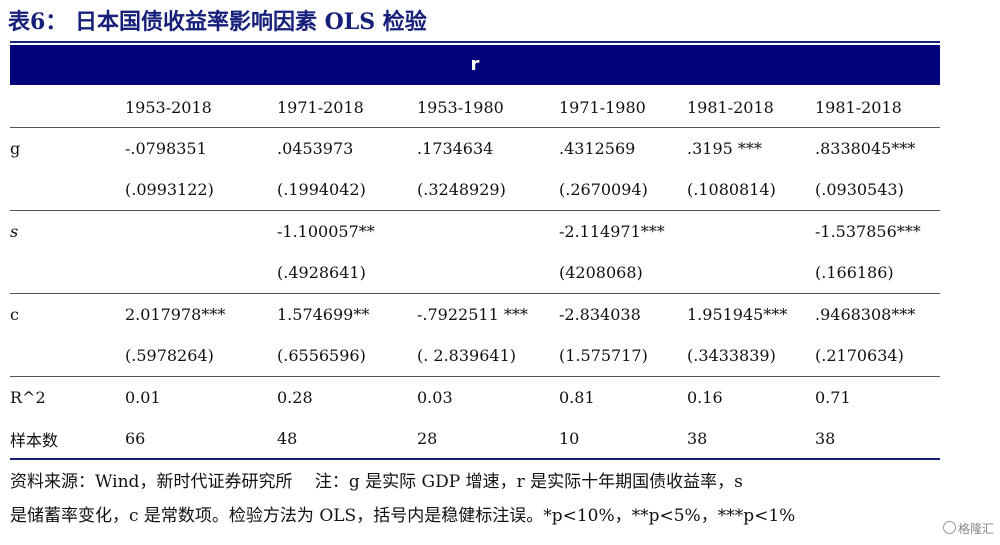  What do you see at coordinates (868, 231) in the screenshot?
I see `table-cell: -1.537856***` at bounding box center [868, 231].